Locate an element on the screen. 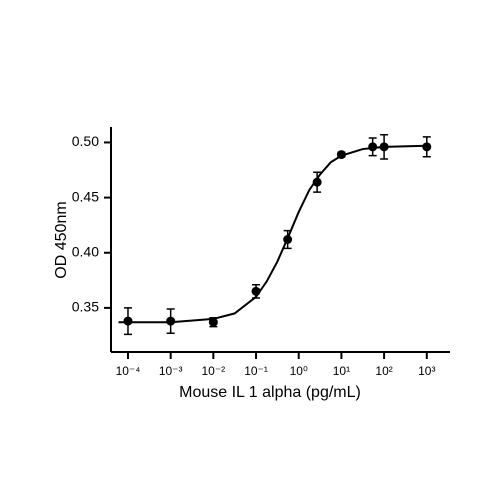 Image resolution: width=500 pixels, height=500 pixels. x-tick-label: 10³ is located at coordinates (426, 371).